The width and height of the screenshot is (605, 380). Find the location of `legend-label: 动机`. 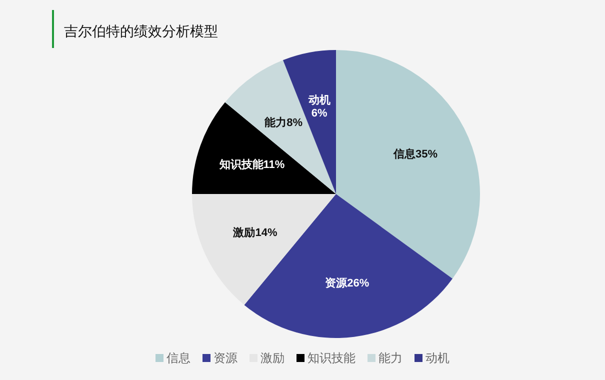

legend-label: 动机 is located at coordinates (438, 358).